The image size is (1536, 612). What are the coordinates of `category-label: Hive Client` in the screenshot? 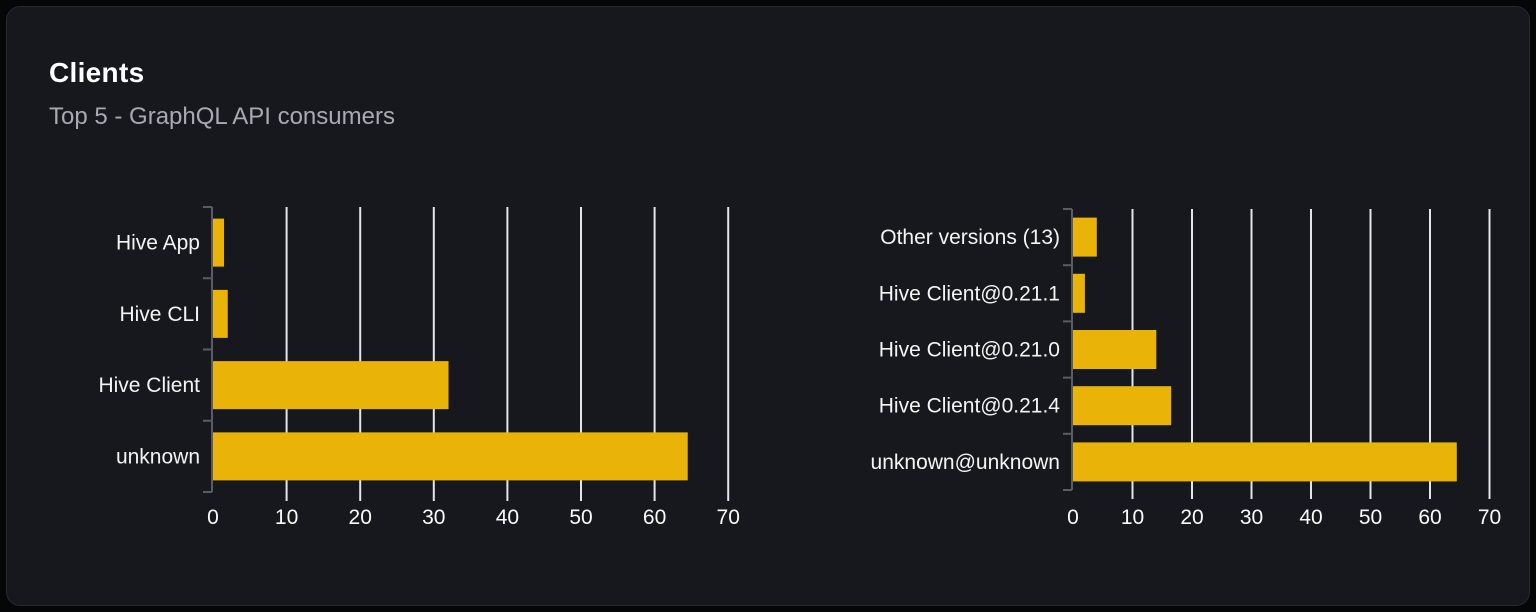 It's located at (149, 385).